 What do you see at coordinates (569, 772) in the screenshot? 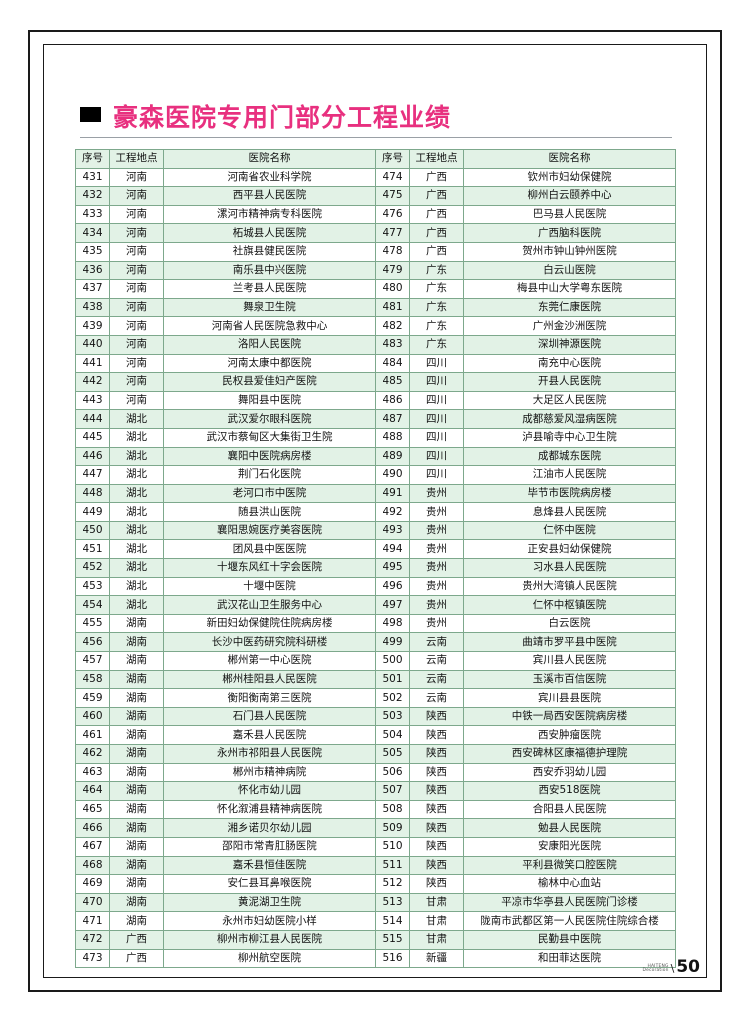
I see `cell-name-right: 西安乔羽幼儿园` at bounding box center [569, 772].